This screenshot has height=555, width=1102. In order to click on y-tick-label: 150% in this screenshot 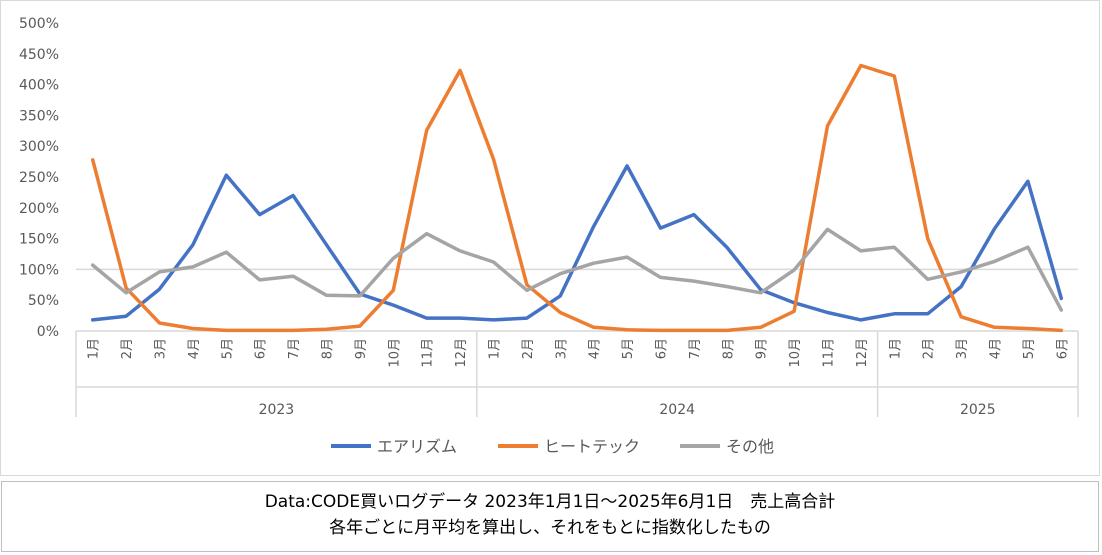, I will do `click(39, 240)`.